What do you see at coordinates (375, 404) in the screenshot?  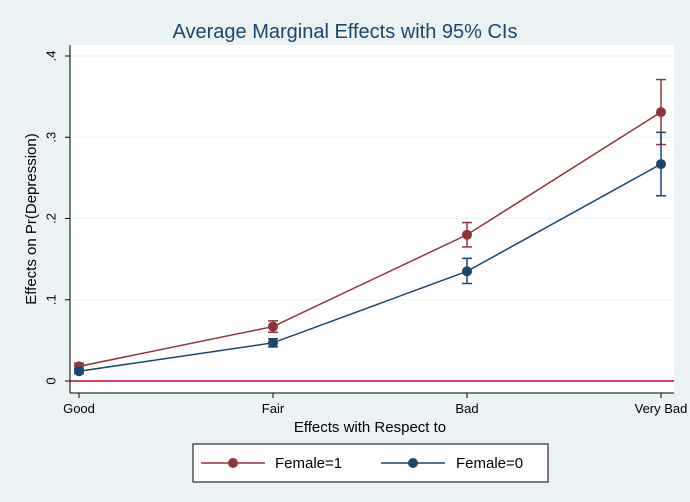 I see `x-axis-ticks: Good Fair Bad Very Bad` at bounding box center [375, 404].